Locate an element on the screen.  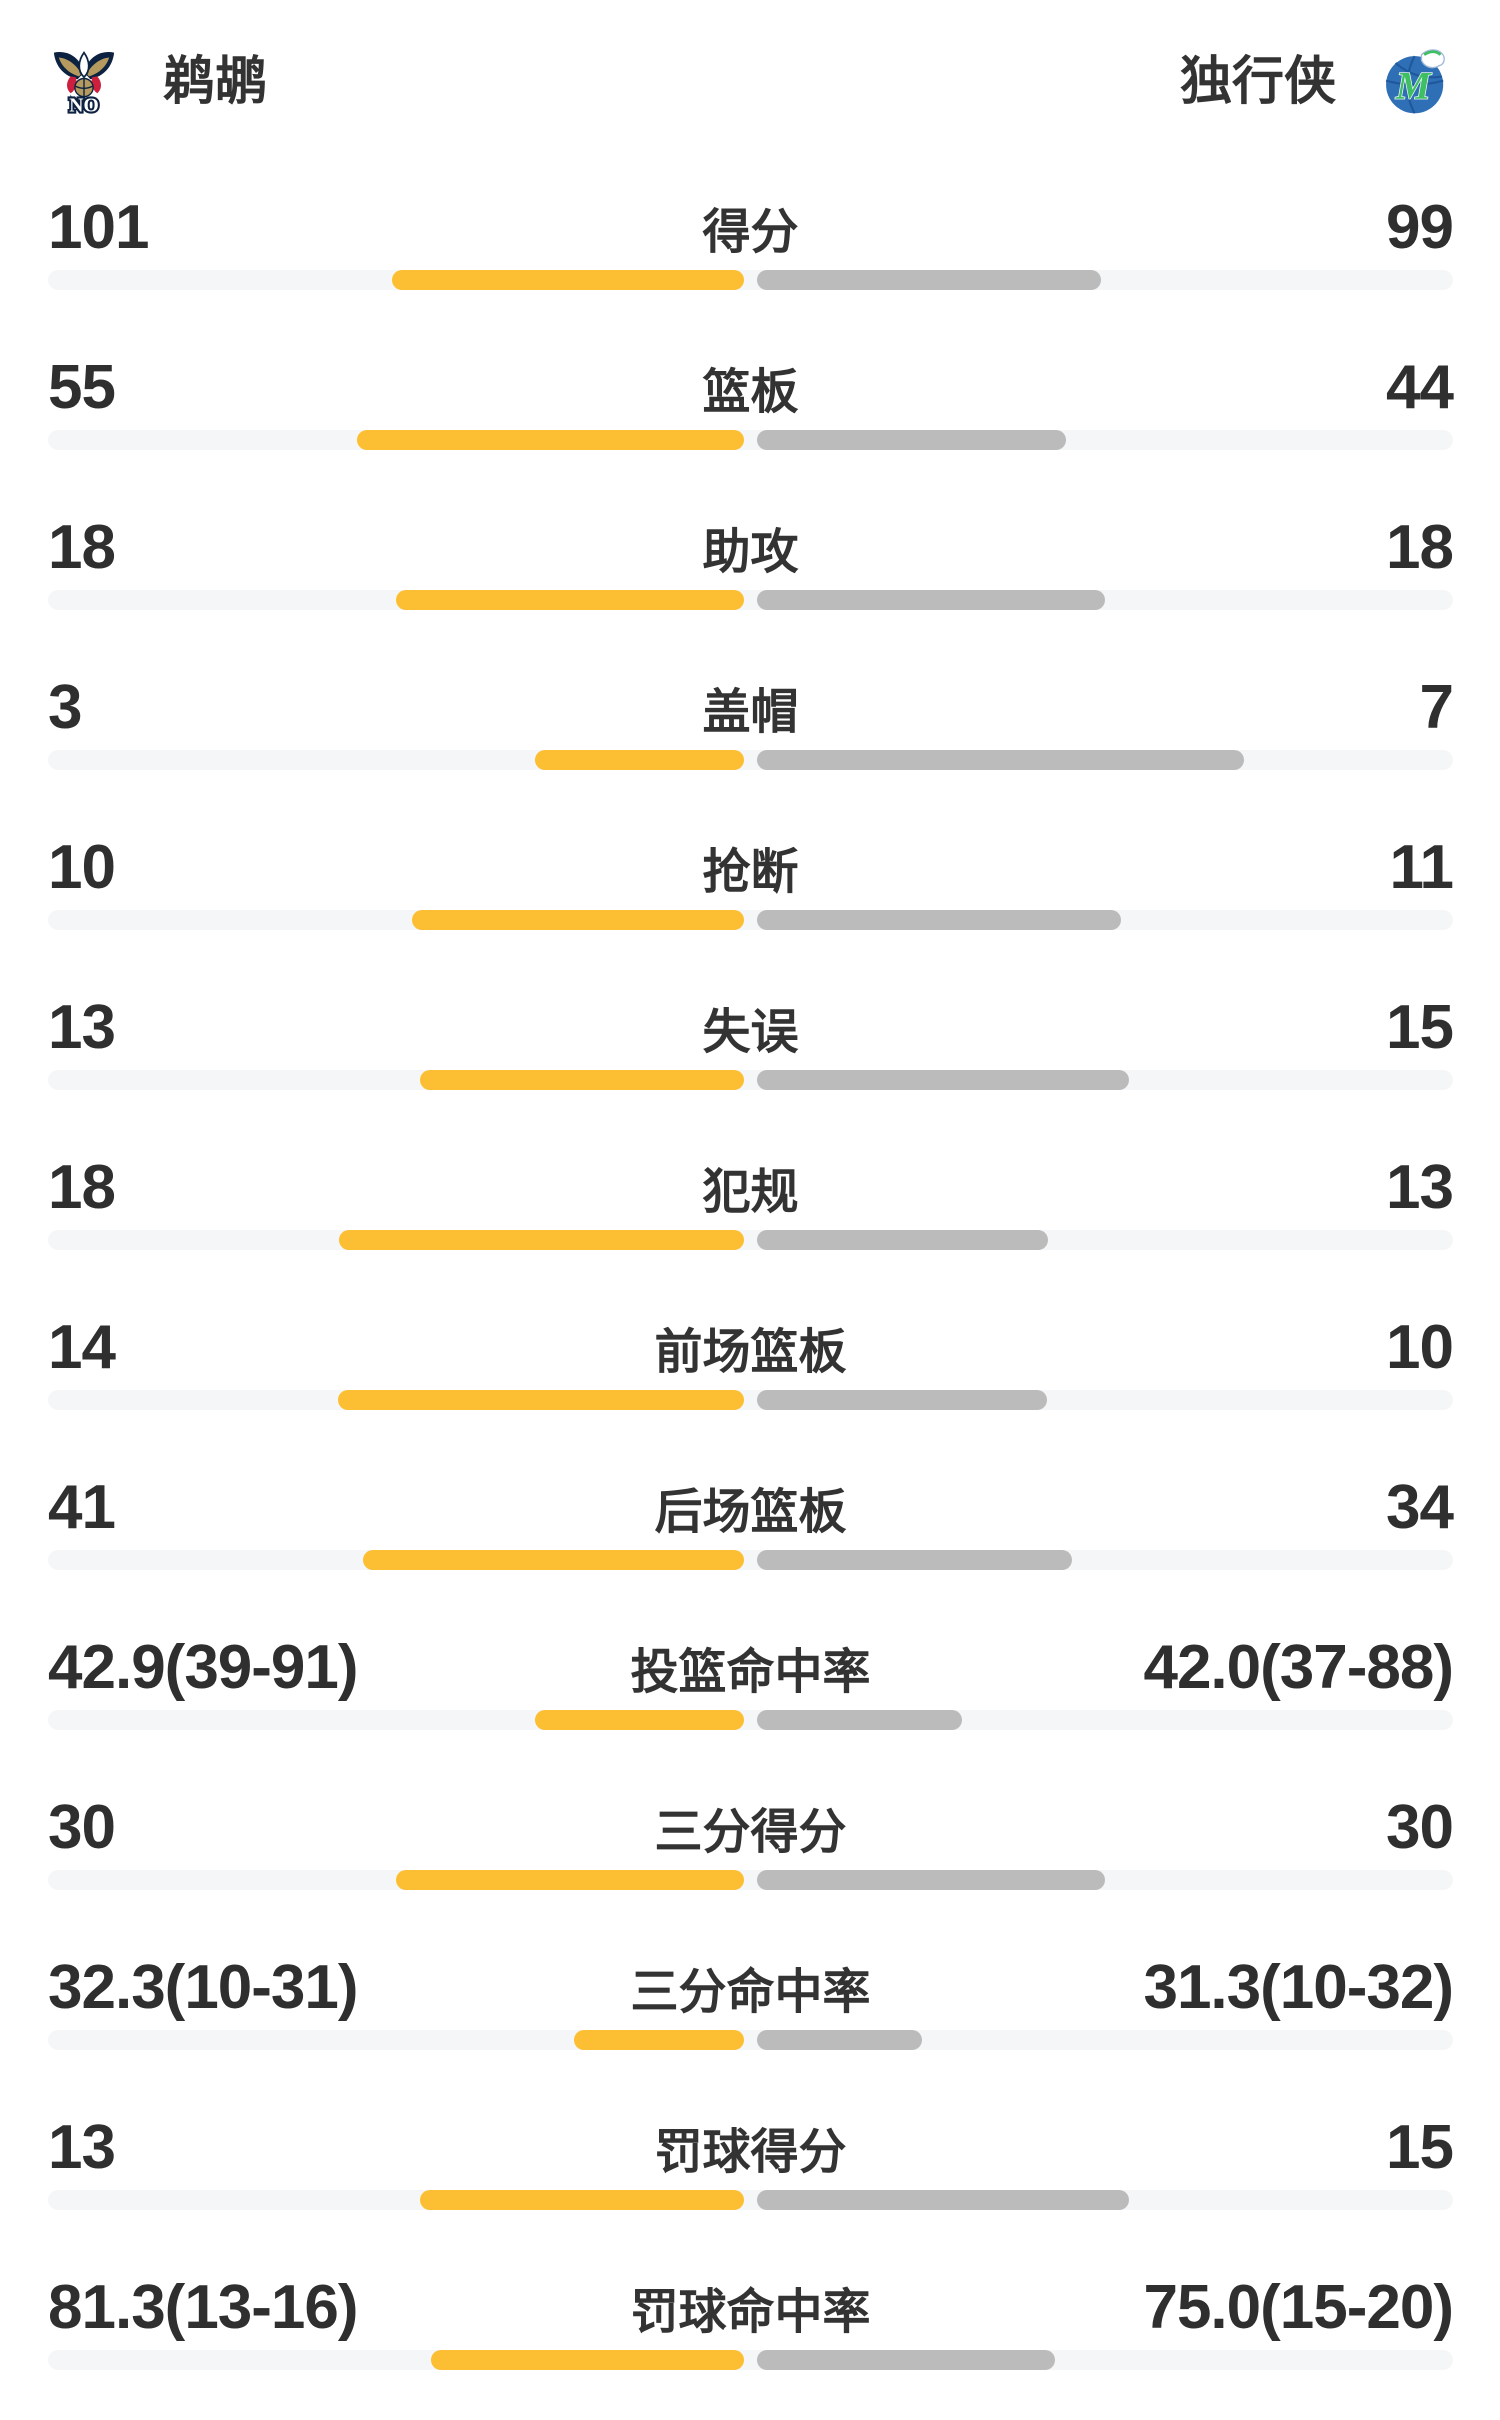
stat-values-line: 13 失误 15 is located at coordinates (751, 1027).